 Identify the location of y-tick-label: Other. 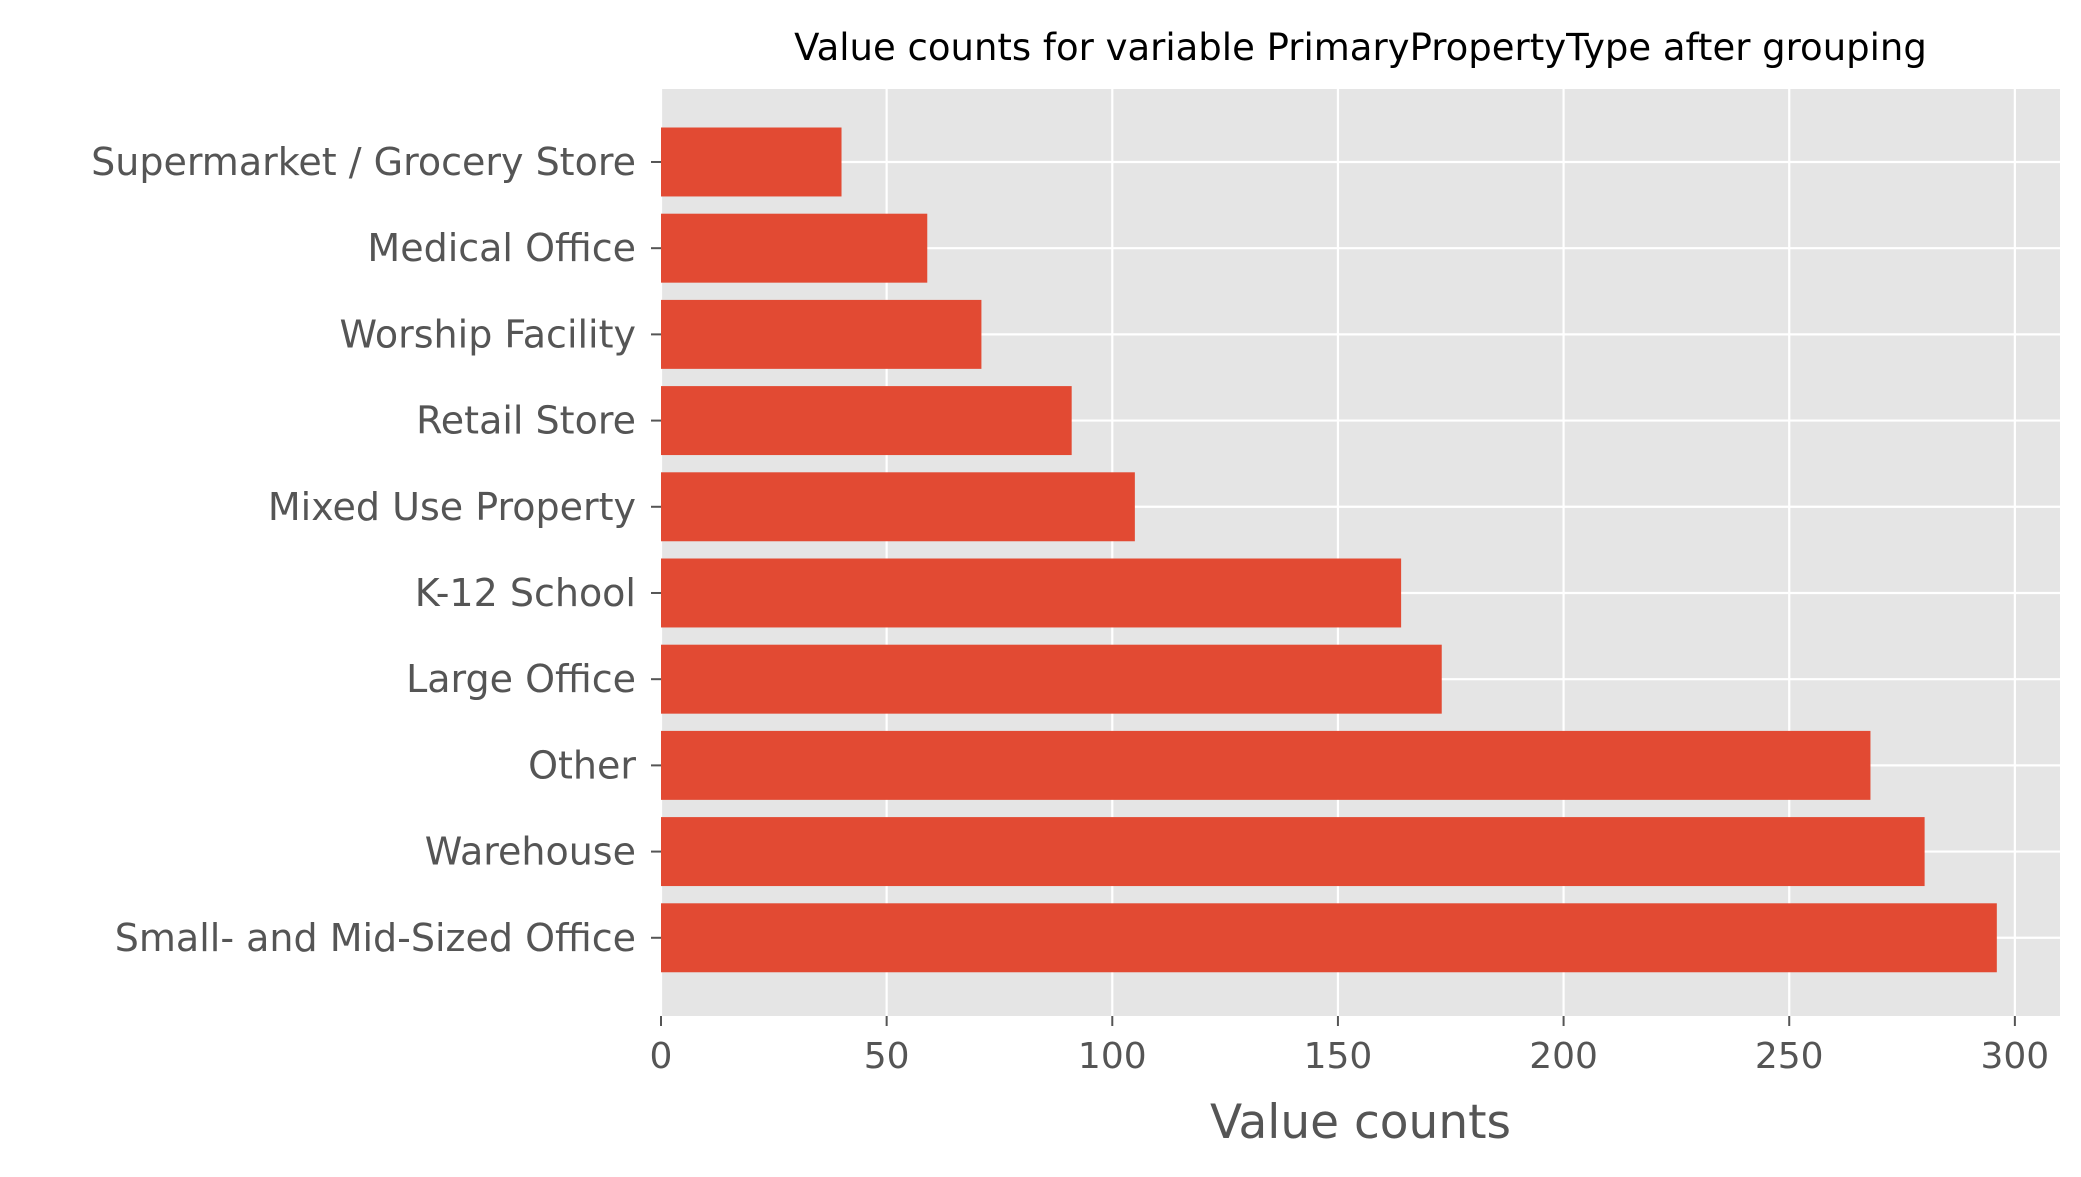
(582, 765).